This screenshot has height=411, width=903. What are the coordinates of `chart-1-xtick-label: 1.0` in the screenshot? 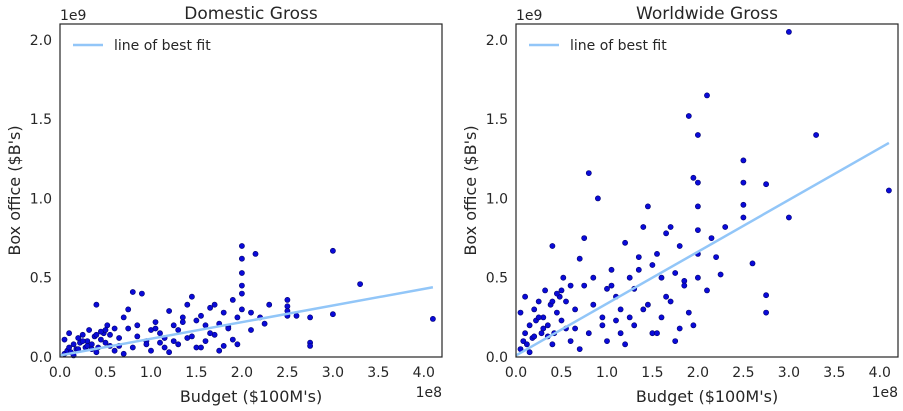 It's located at (607, 373).